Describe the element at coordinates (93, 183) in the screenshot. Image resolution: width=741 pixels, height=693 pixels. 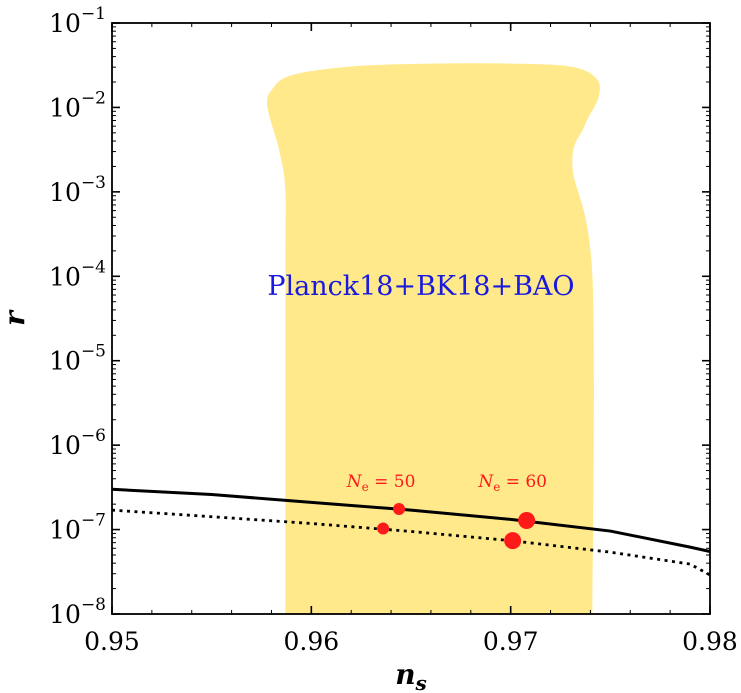
I see `y-tick-exp: −3` at that location.